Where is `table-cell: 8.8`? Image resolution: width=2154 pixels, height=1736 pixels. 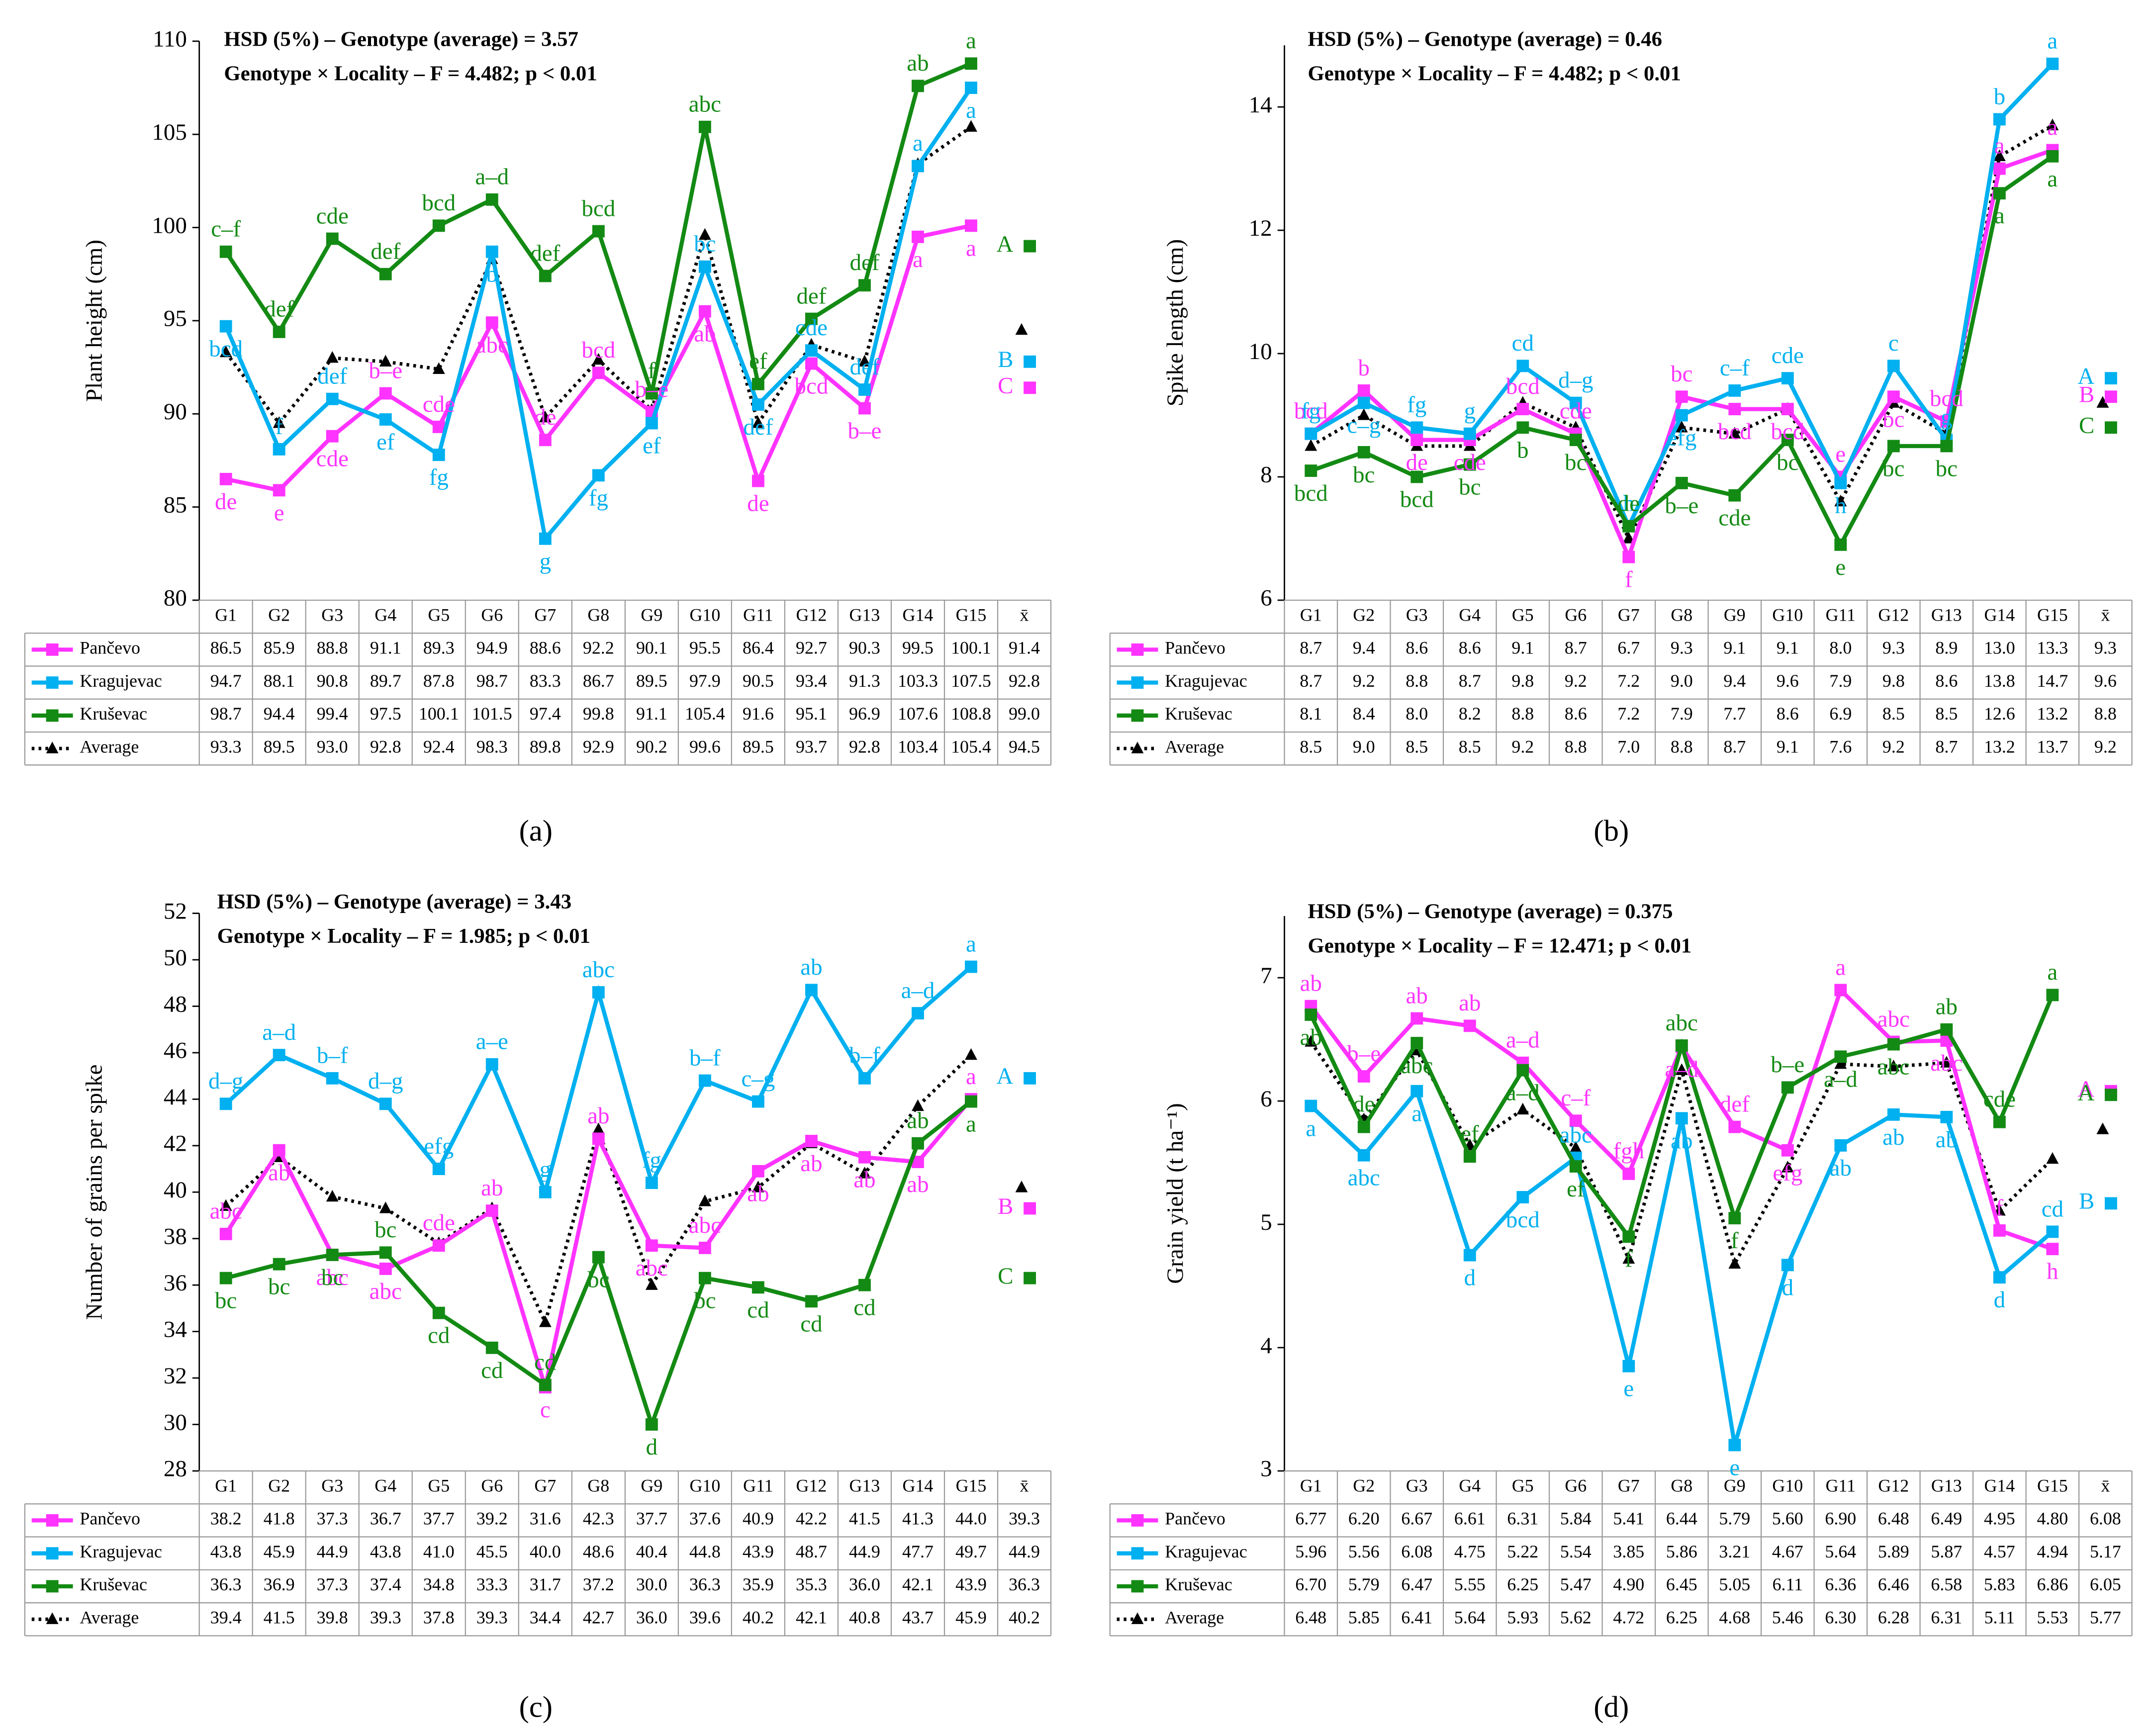
table-cell: 8.8 is located at coordinates (1576, 746).